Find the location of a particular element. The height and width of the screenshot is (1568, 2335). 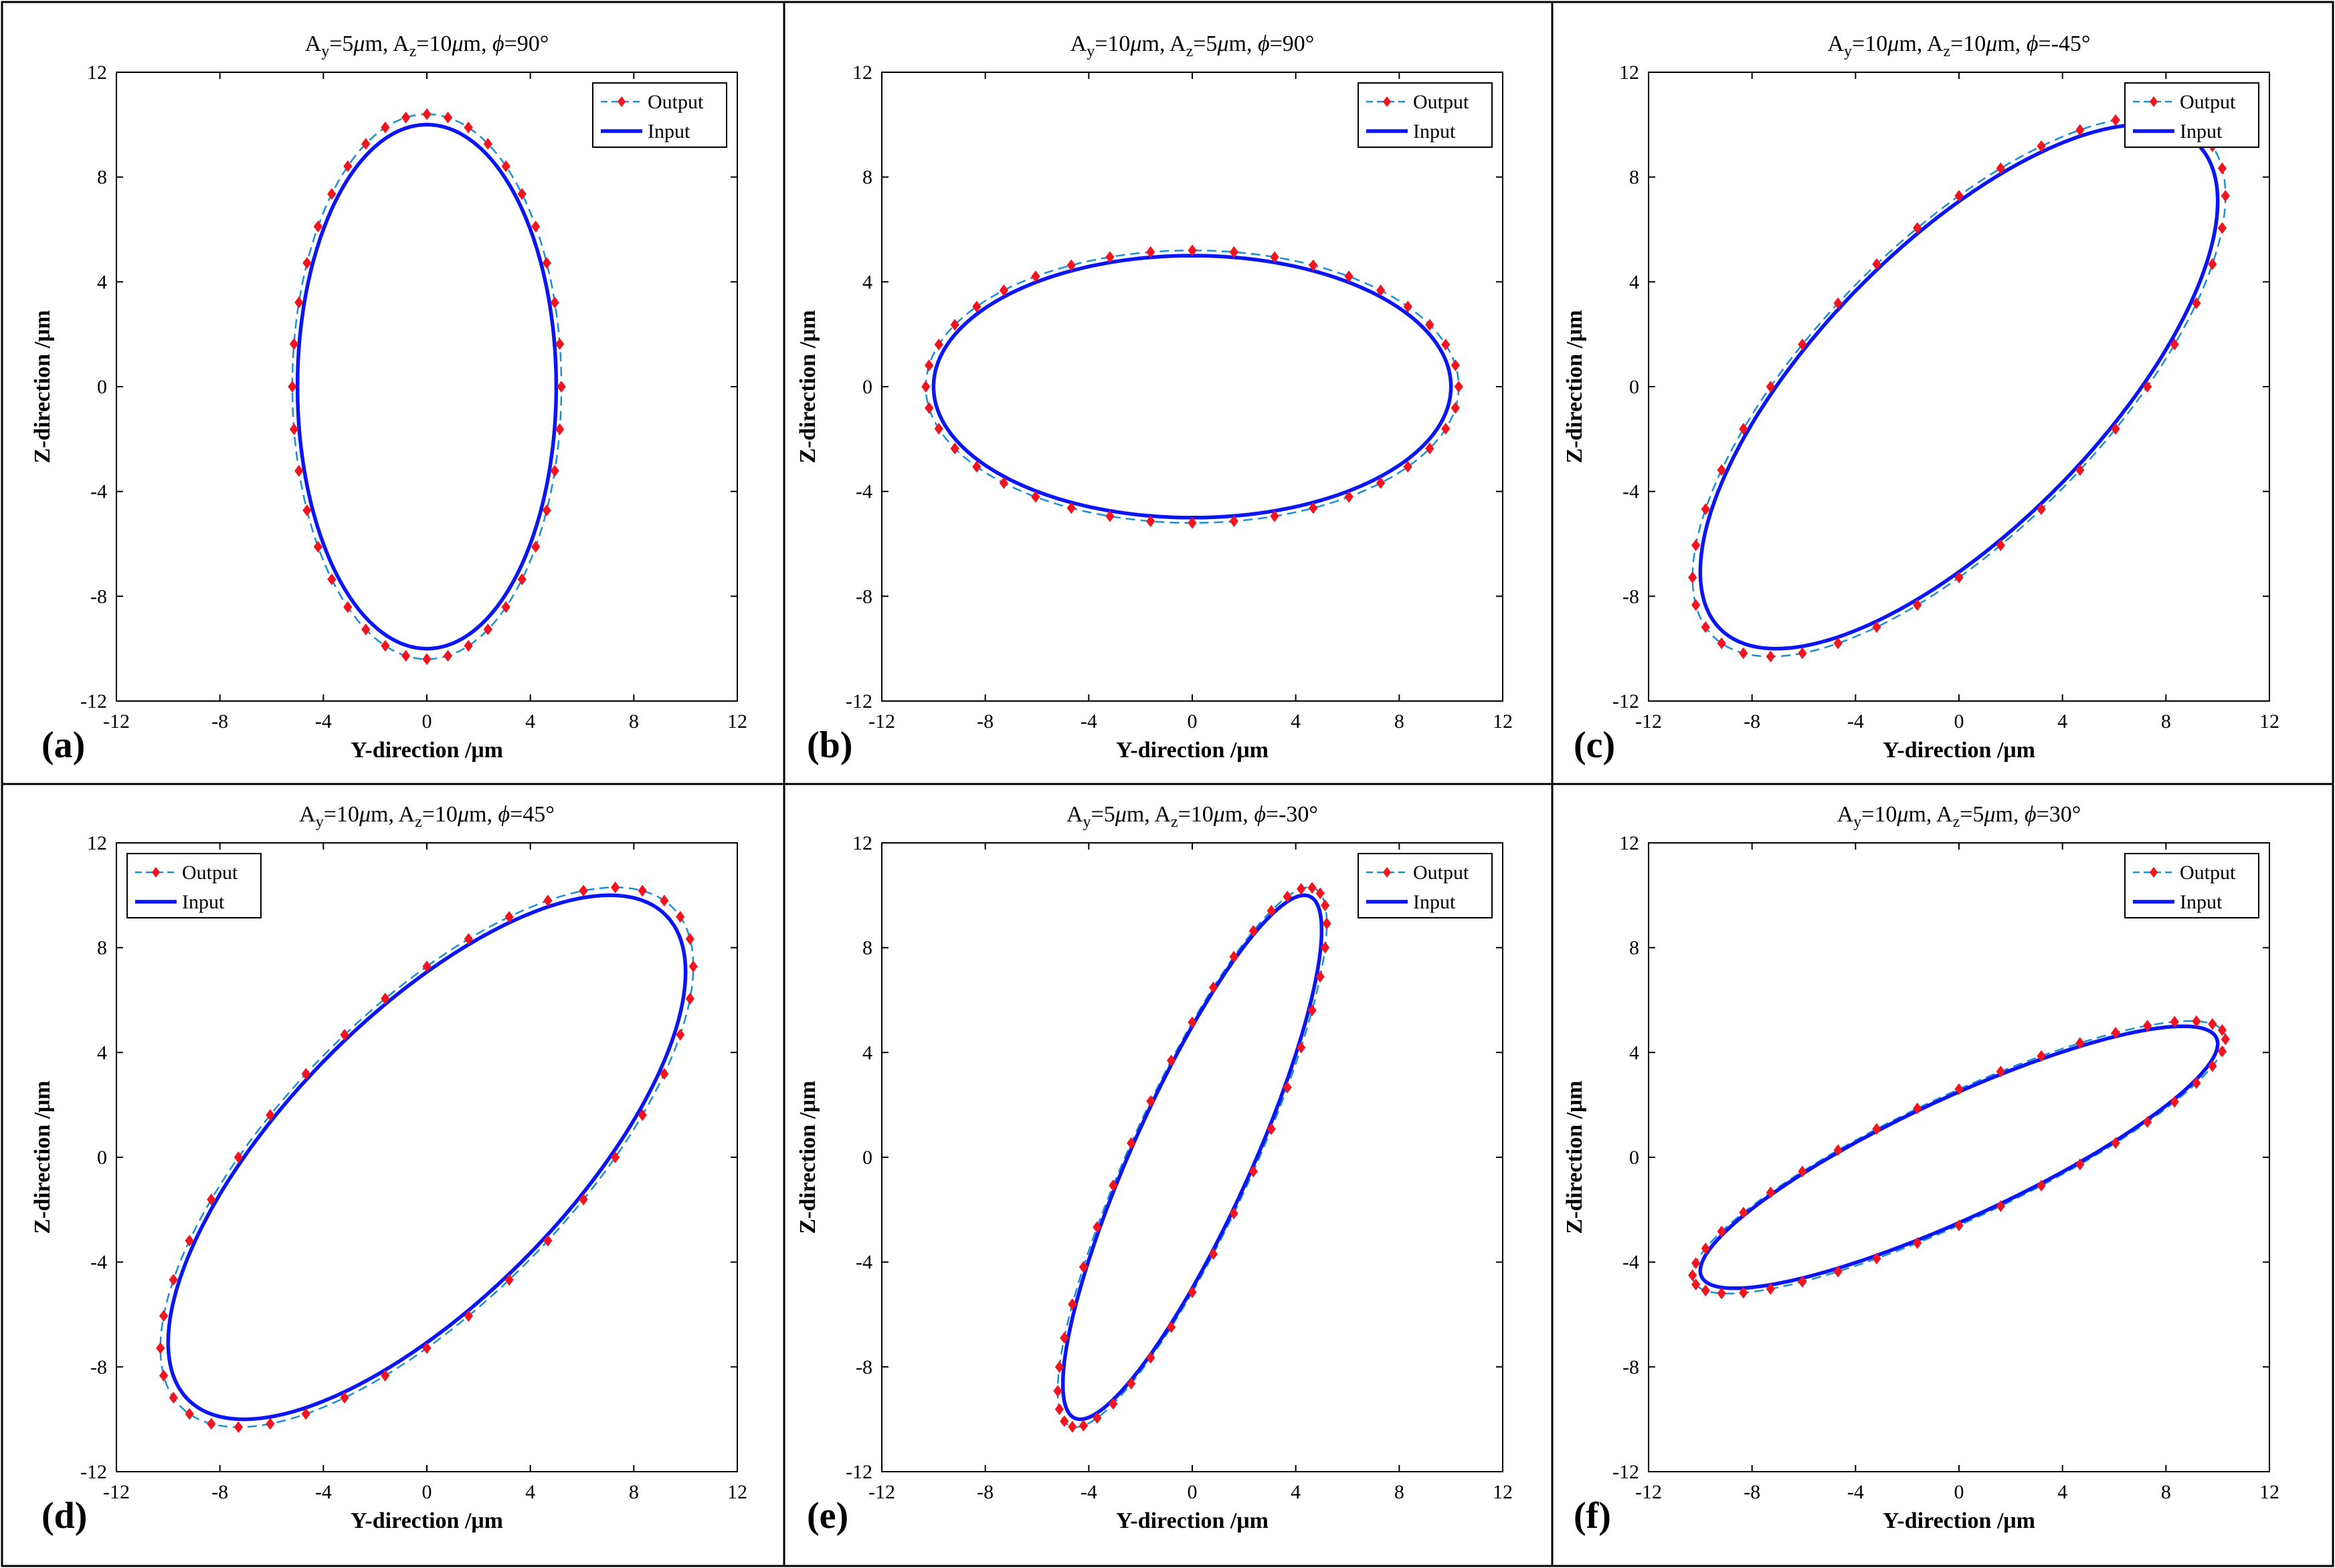

title-part: m, is located at coordinates (478, 43).